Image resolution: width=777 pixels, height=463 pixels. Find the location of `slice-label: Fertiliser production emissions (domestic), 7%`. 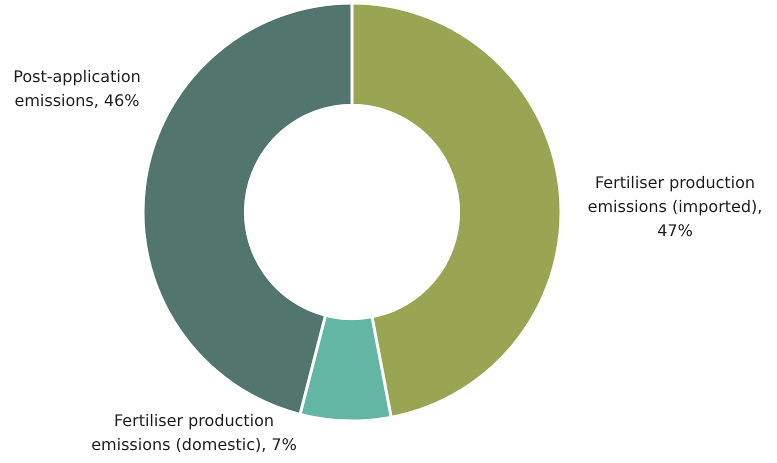

slice-label: Fertiliser production emissions (domestic), 7% is located at coordinates (194, 432).